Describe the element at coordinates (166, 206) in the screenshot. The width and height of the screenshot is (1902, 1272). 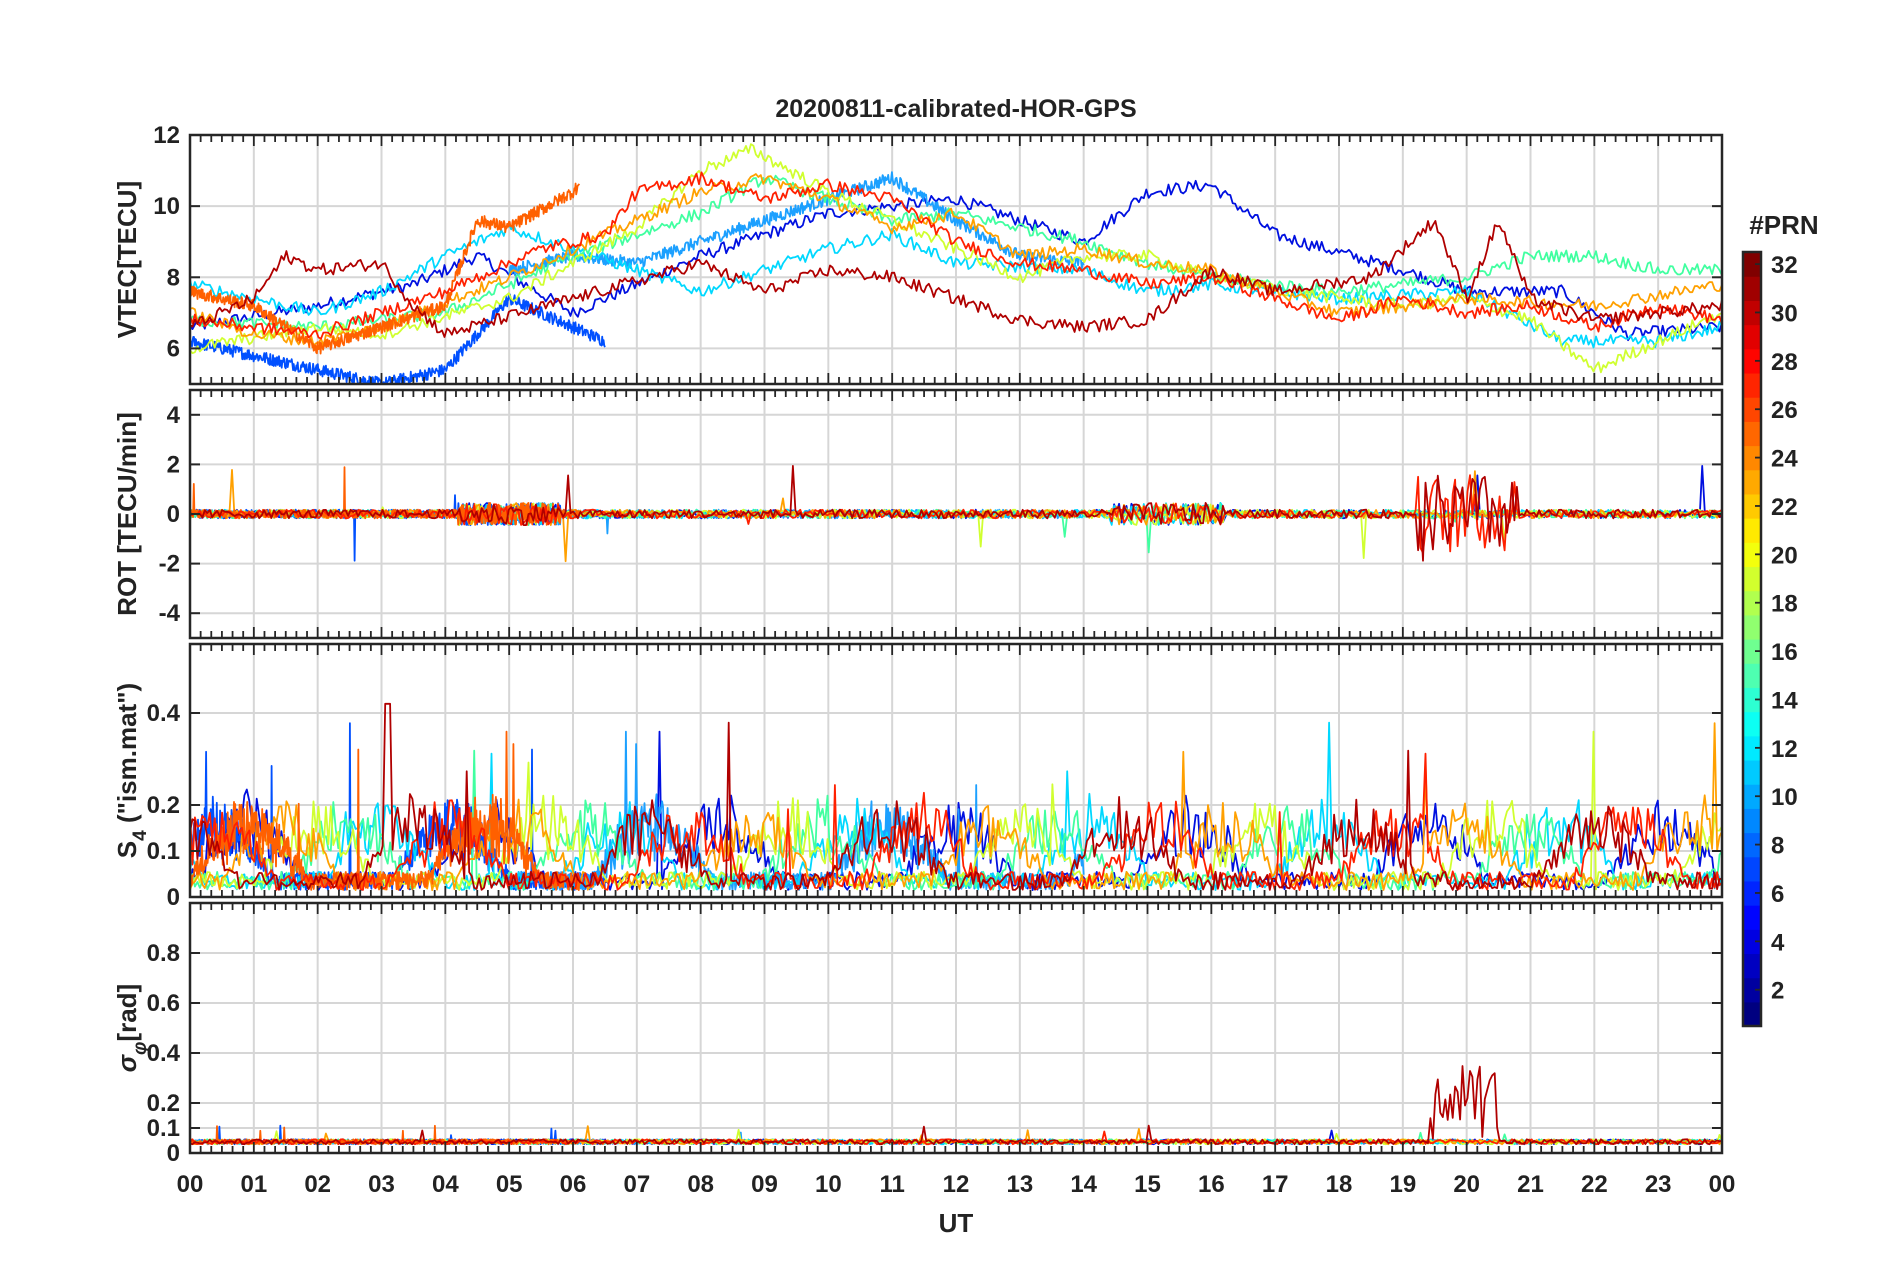
I see `vtec-ytick-label: 10` at that location.